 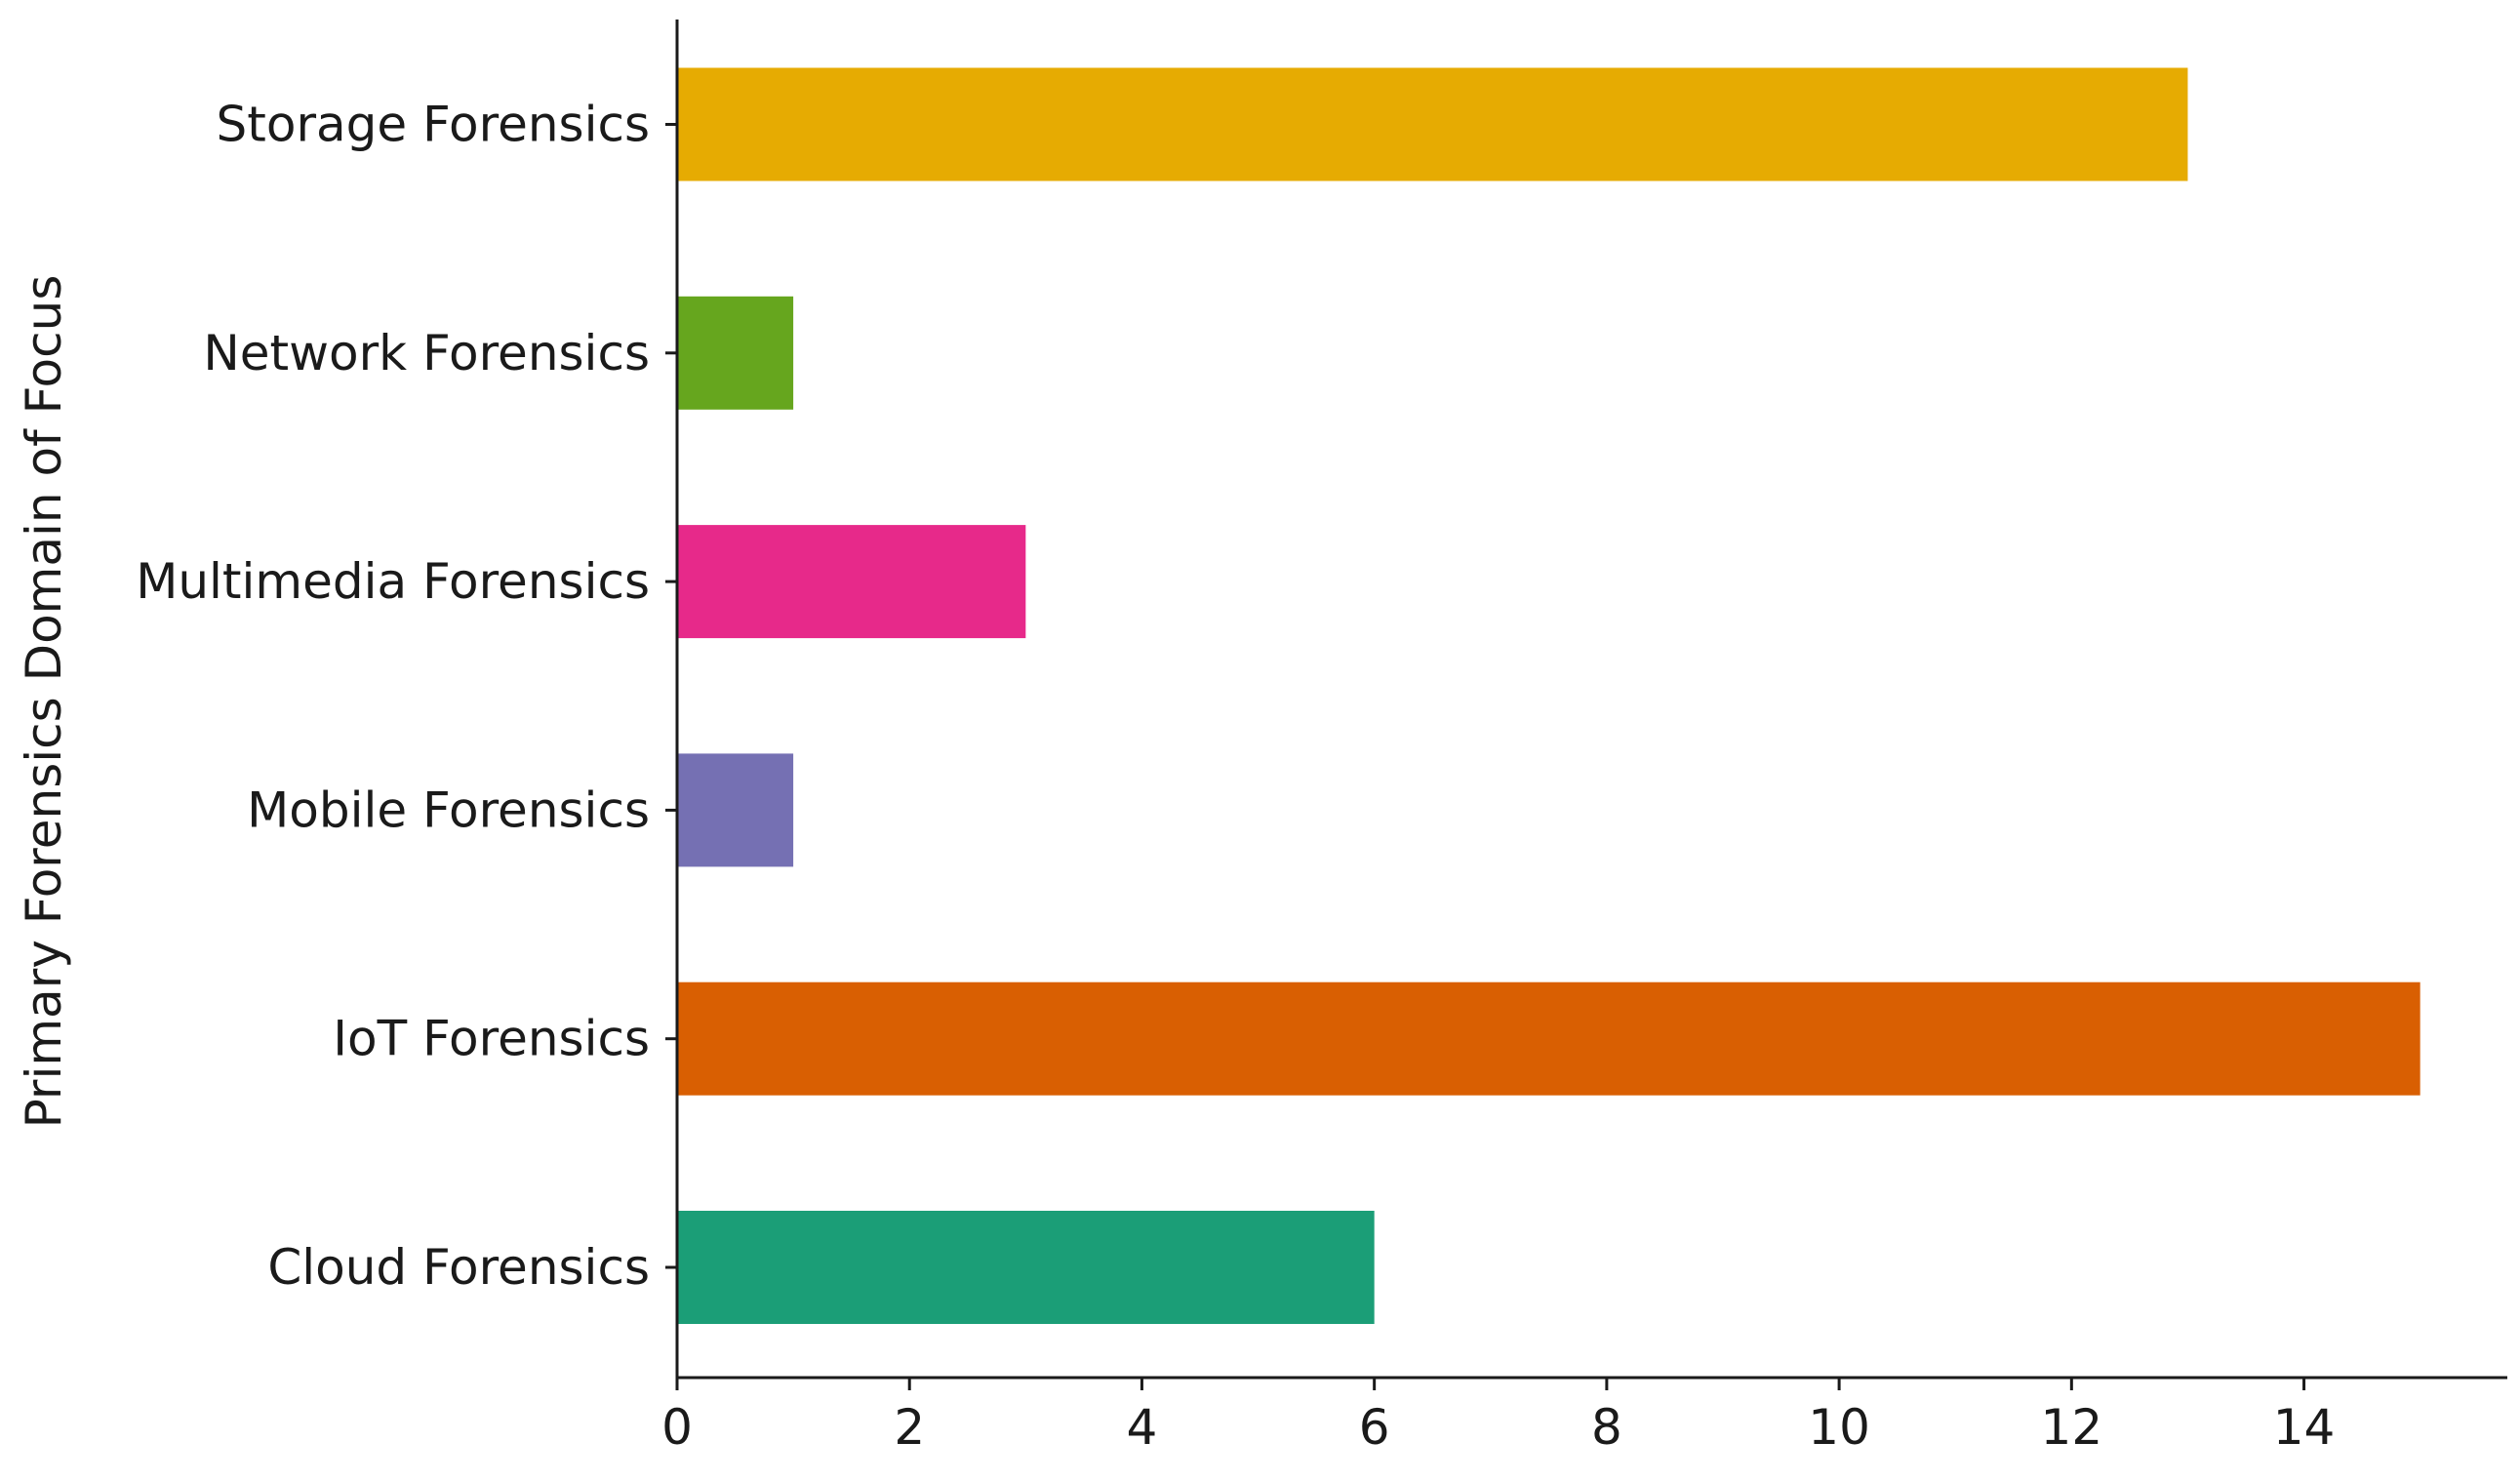 I want to click on y-tick-label: Multimedia Forensics, so click(x=393, y=581).